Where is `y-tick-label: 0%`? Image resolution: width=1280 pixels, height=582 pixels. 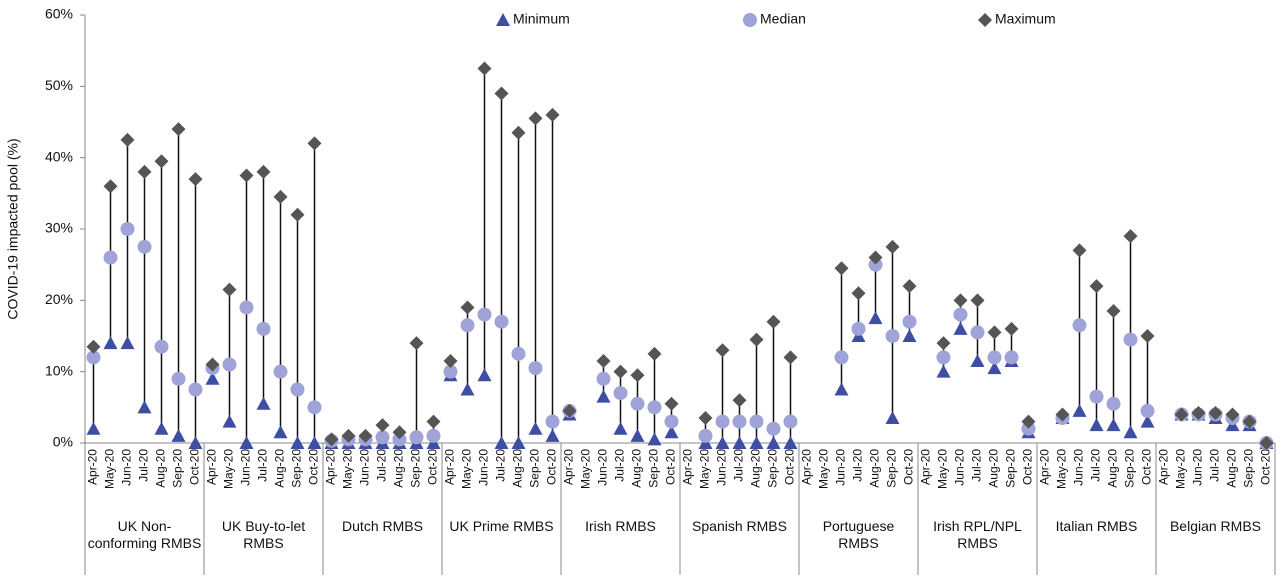 y-tick-label: 0% is located at coordinates (63, 442).